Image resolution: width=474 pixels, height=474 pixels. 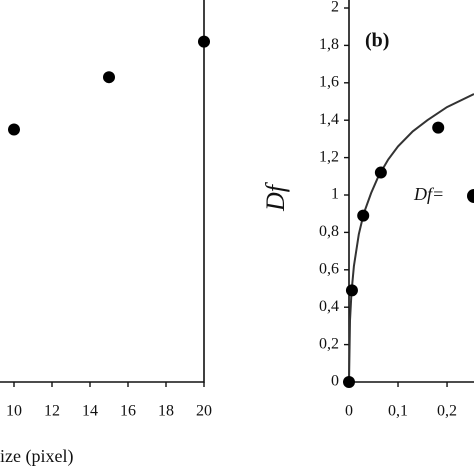 What do you see at coordinates (447, 411) in the screenshot?
I see `x-tick-label: 0,2` at bounding box center [447, 411].